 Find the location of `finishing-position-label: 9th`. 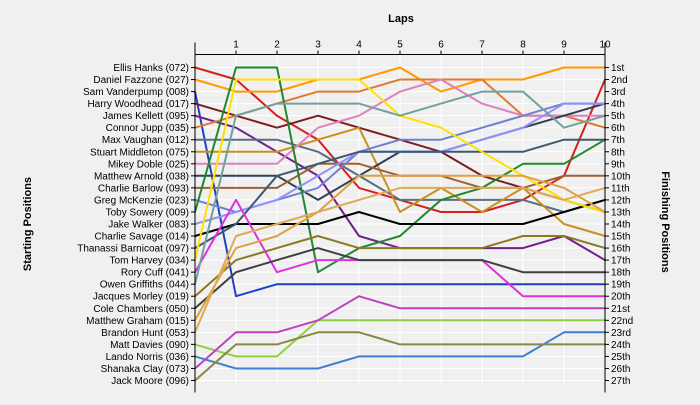

finishing-position-label: 9th is located at coordinates (618, 164).